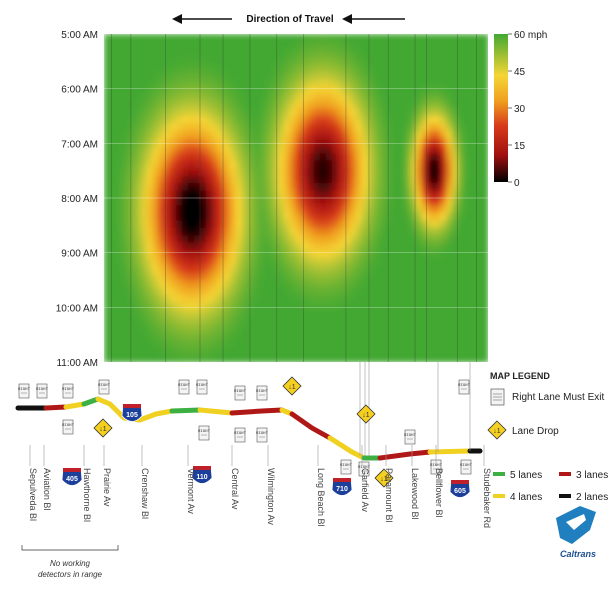 The width and height of the screenshot is (612, 595). What do you see at coordinates (389, 495) in the screenshot?
I see `street-label: Paramount Bl` at bounding box center [389, 495].